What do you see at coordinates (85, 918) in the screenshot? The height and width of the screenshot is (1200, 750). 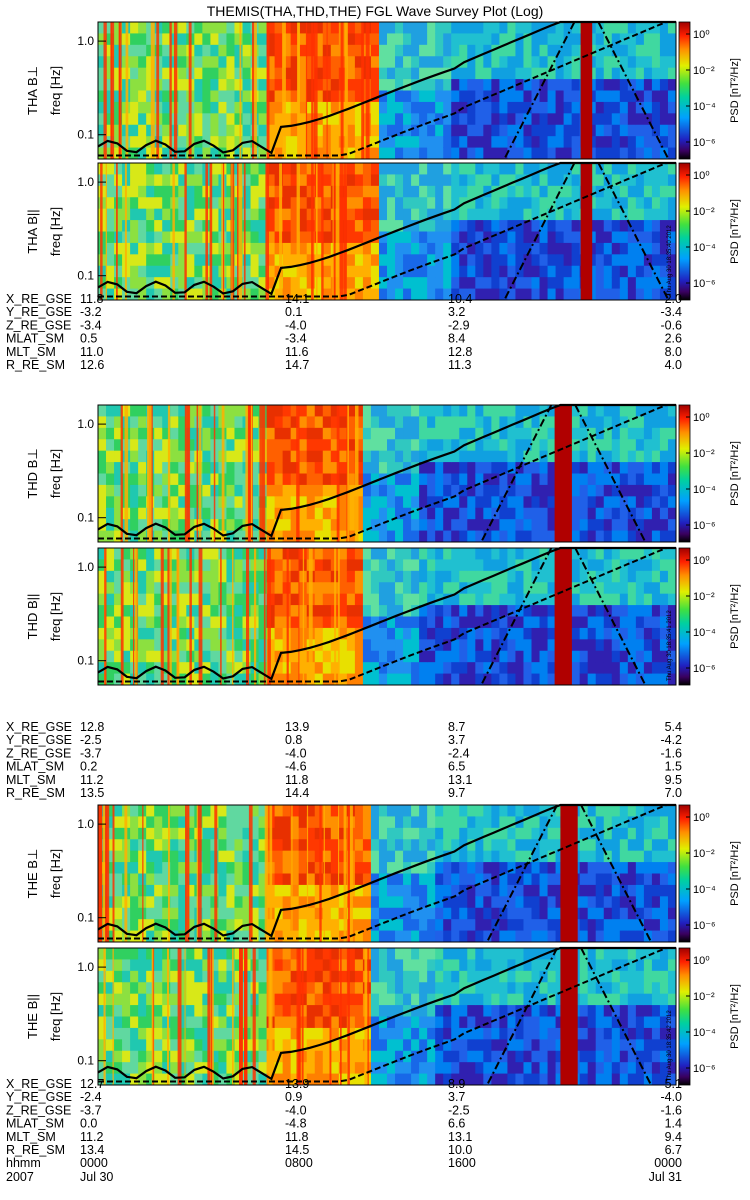 I see `y-tick-label: 0.1` at bounding box center [85, 918].